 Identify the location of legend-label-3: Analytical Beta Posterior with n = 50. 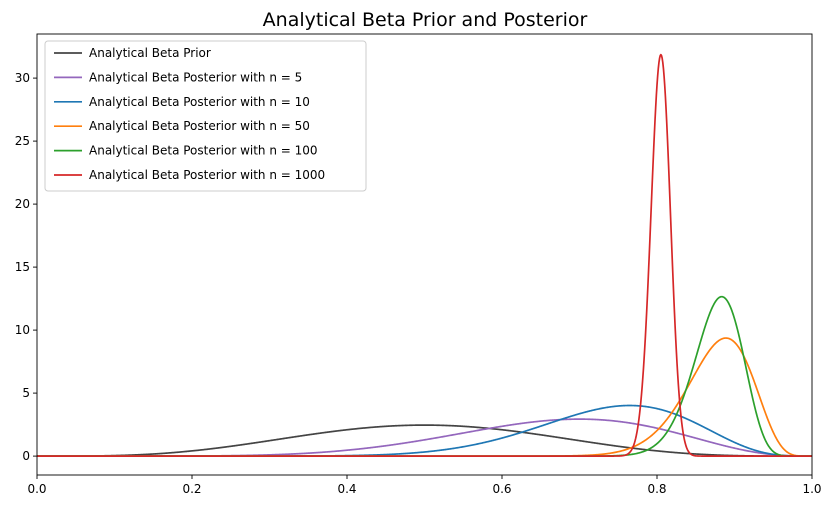
(199, 126).